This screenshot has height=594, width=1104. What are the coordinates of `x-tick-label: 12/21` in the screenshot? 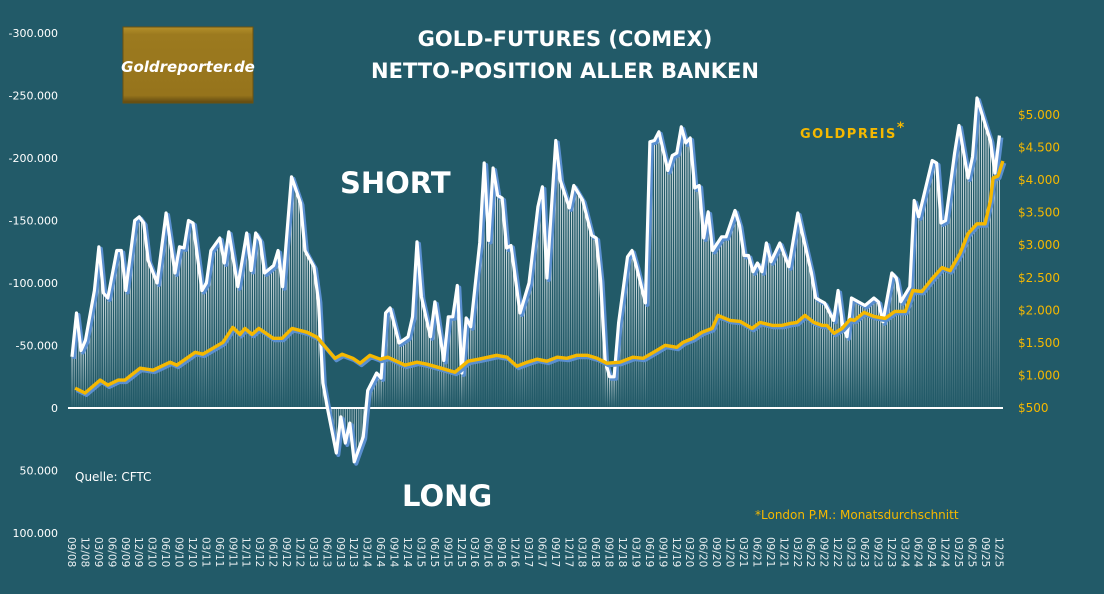 It's located at (783, 552).